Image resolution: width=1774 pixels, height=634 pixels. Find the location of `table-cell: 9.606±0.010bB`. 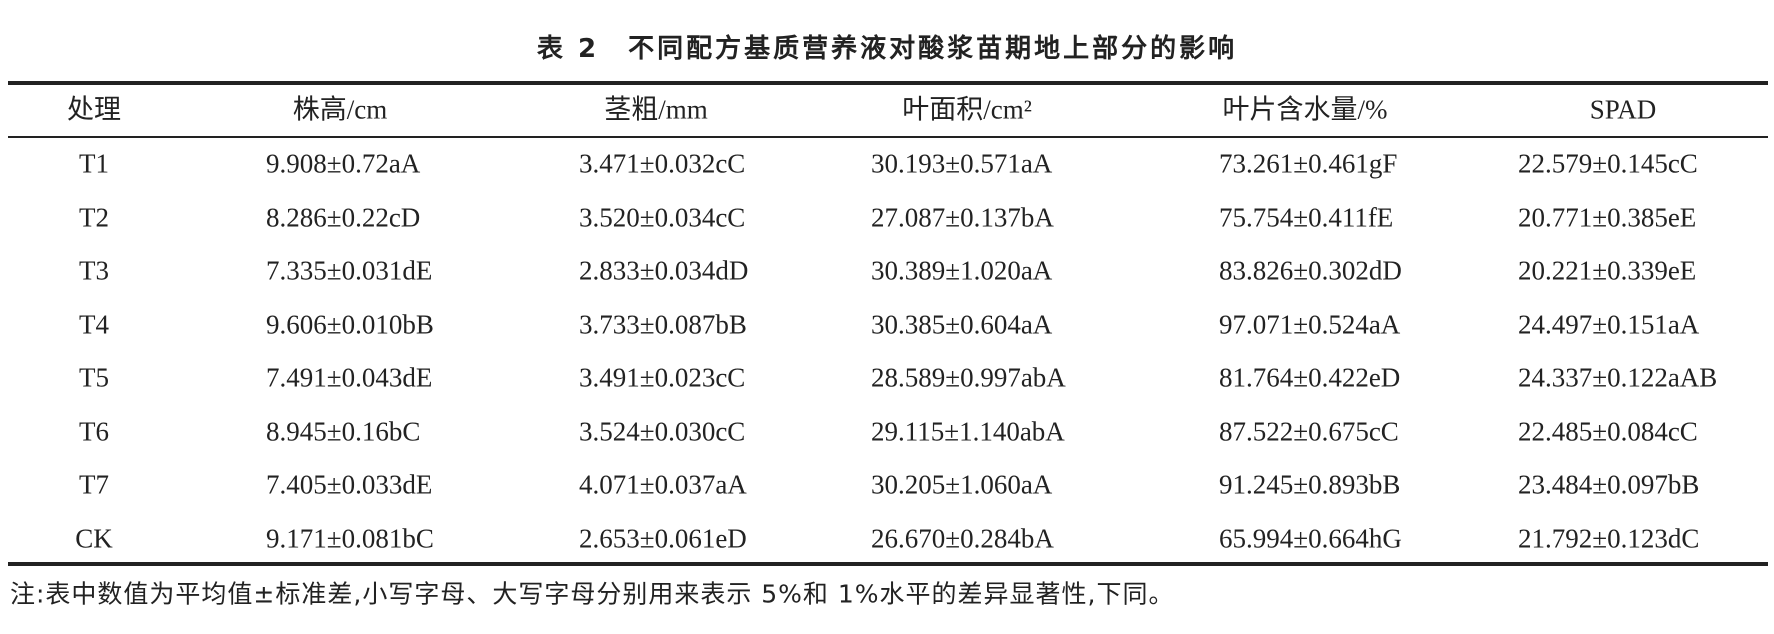

table-cell: 9.606±0.010bB is located at coordinates (350, 324).